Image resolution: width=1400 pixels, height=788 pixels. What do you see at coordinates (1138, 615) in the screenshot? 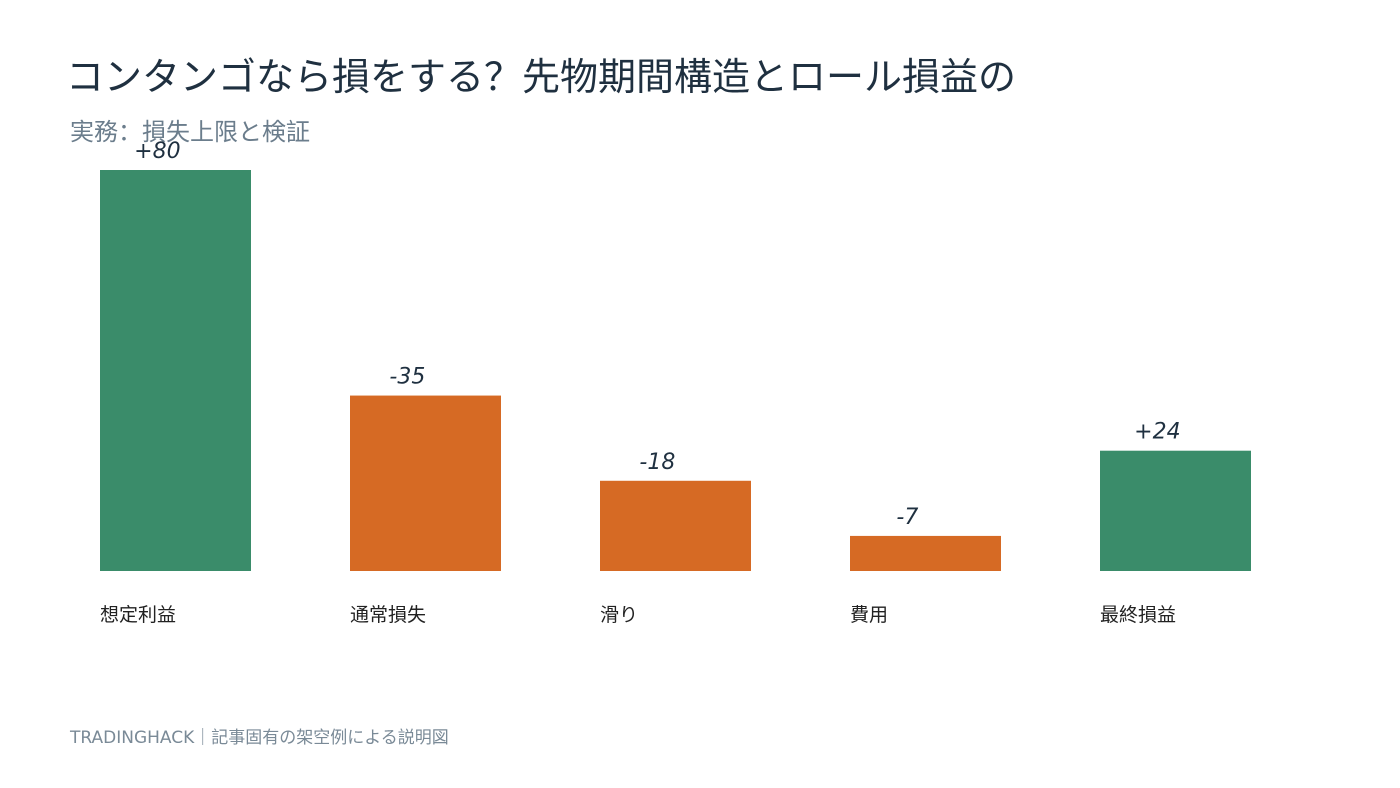
I see `category-label-5: 最終損益` at bounding box center [1138, 615].